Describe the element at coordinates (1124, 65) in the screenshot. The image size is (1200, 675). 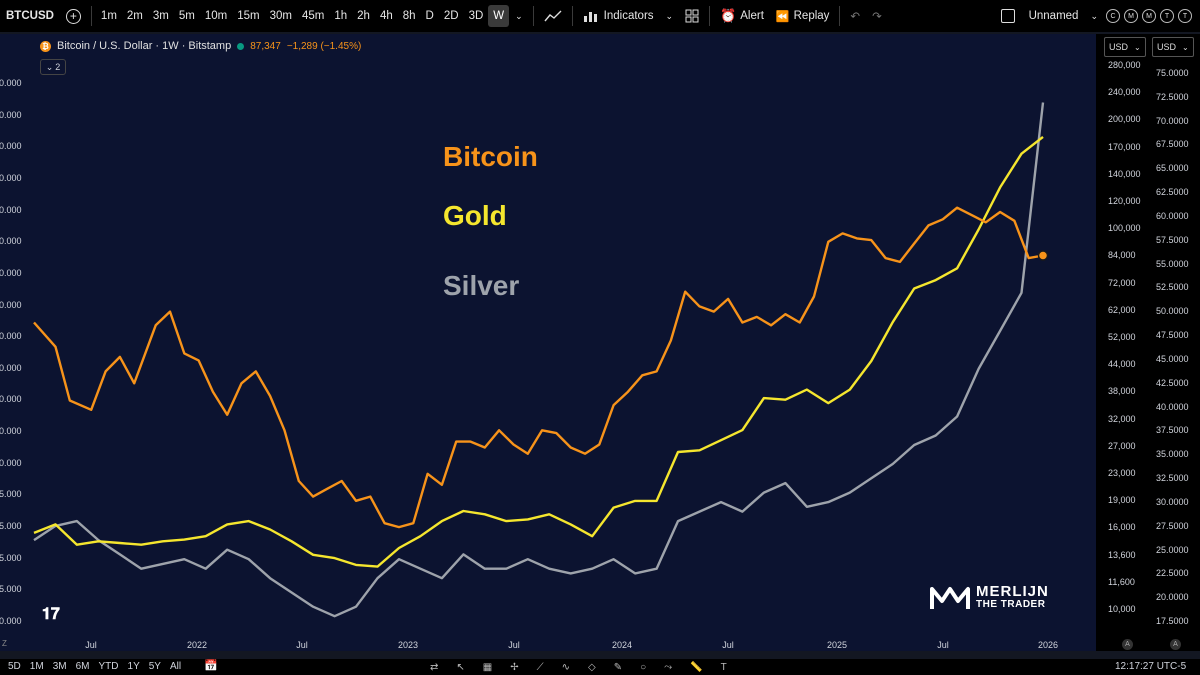
I see `btc-axis-tick: 280,000` at that location.